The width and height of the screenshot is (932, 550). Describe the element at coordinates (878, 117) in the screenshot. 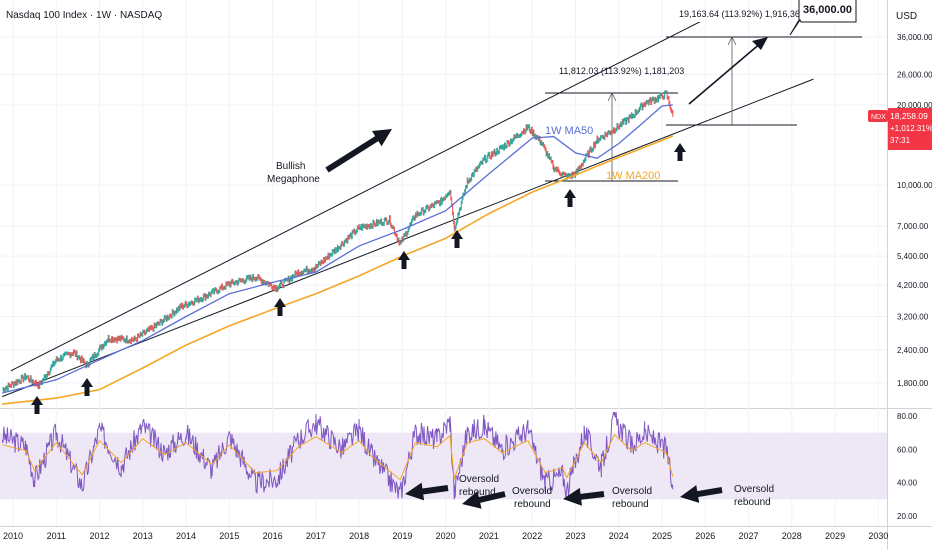

I see `badge-symbol: NDX` at that location.